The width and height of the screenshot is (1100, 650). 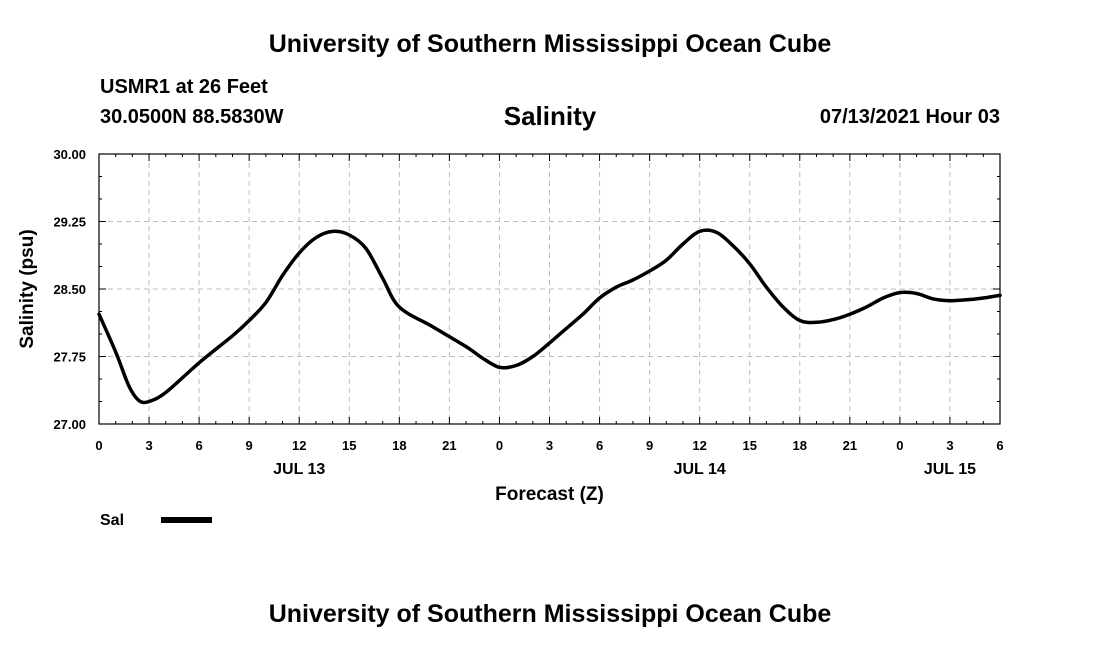 What do you see at coordinates (700, 469) in the screenshot?
I see `date-label: JUL 14` at bounding box center [700, 469].